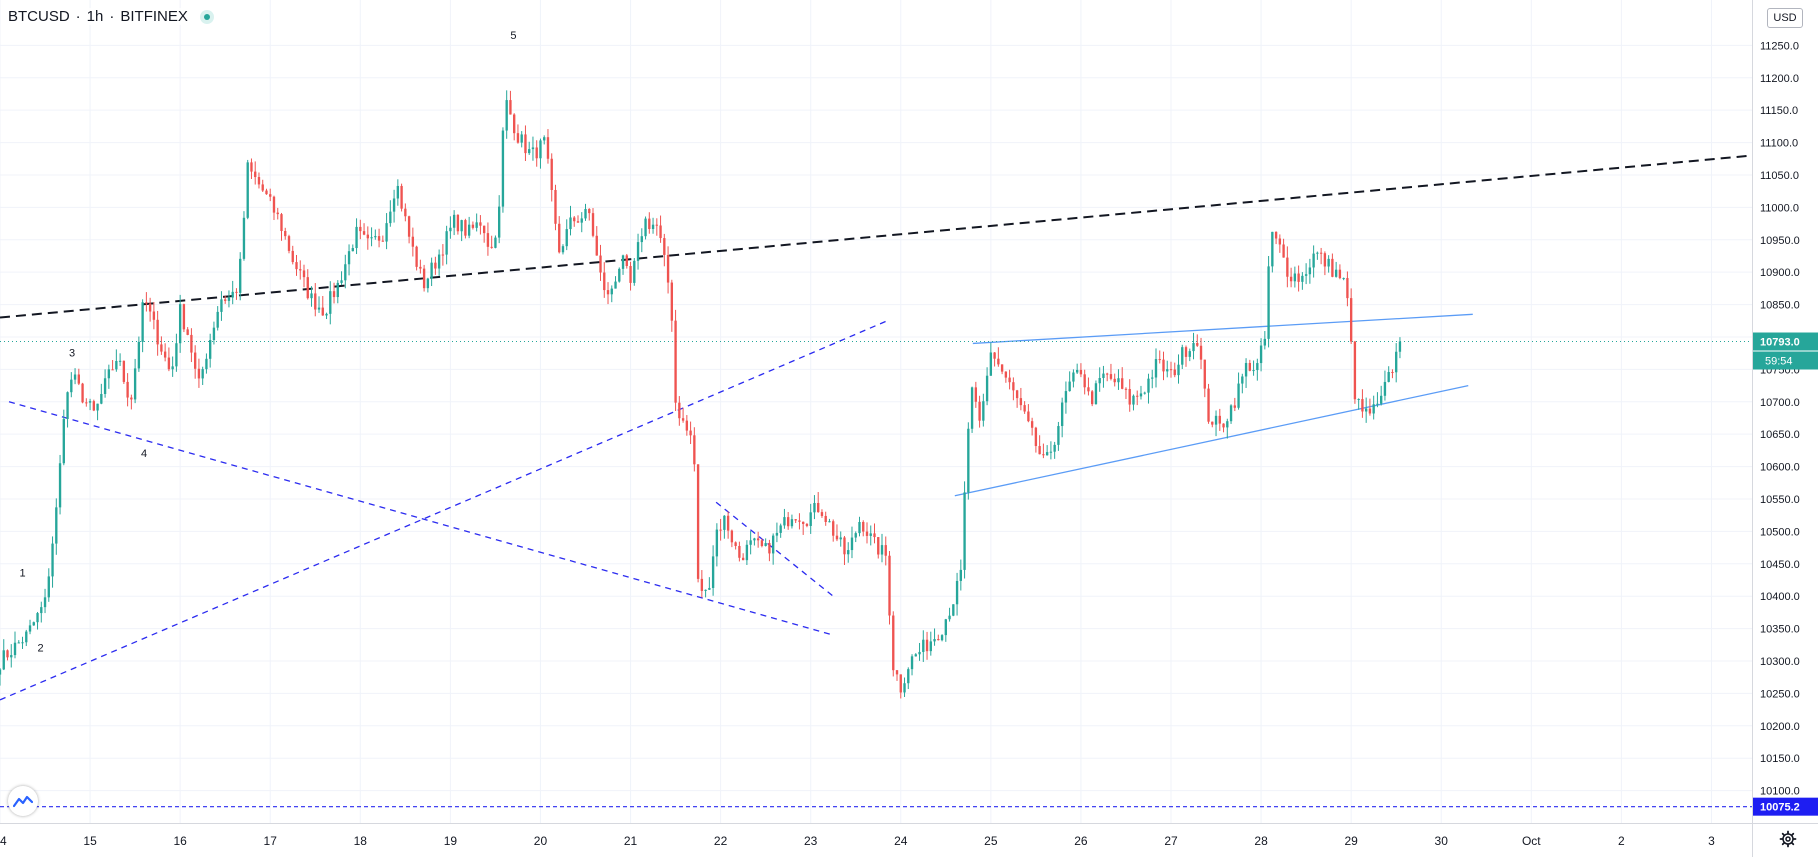 Image resolution: width=1818 pixels, height=862 pixels. What do you see at coordinates (1780, 662) in the screenshot?
I see `price-tick-label: 10300.0` at bounding box center [1780, 662].